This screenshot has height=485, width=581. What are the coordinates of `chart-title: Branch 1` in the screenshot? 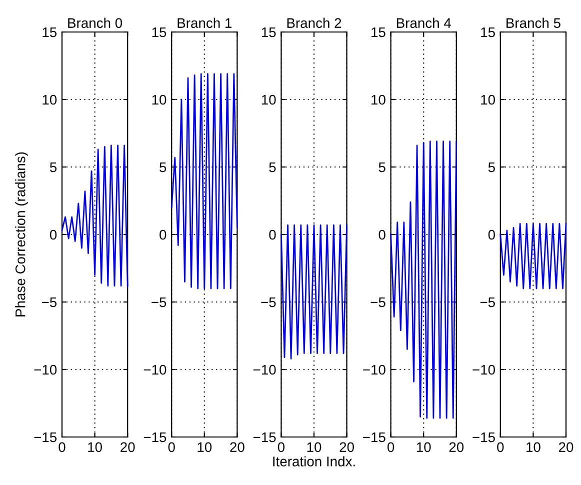 It's located at (205, 23).